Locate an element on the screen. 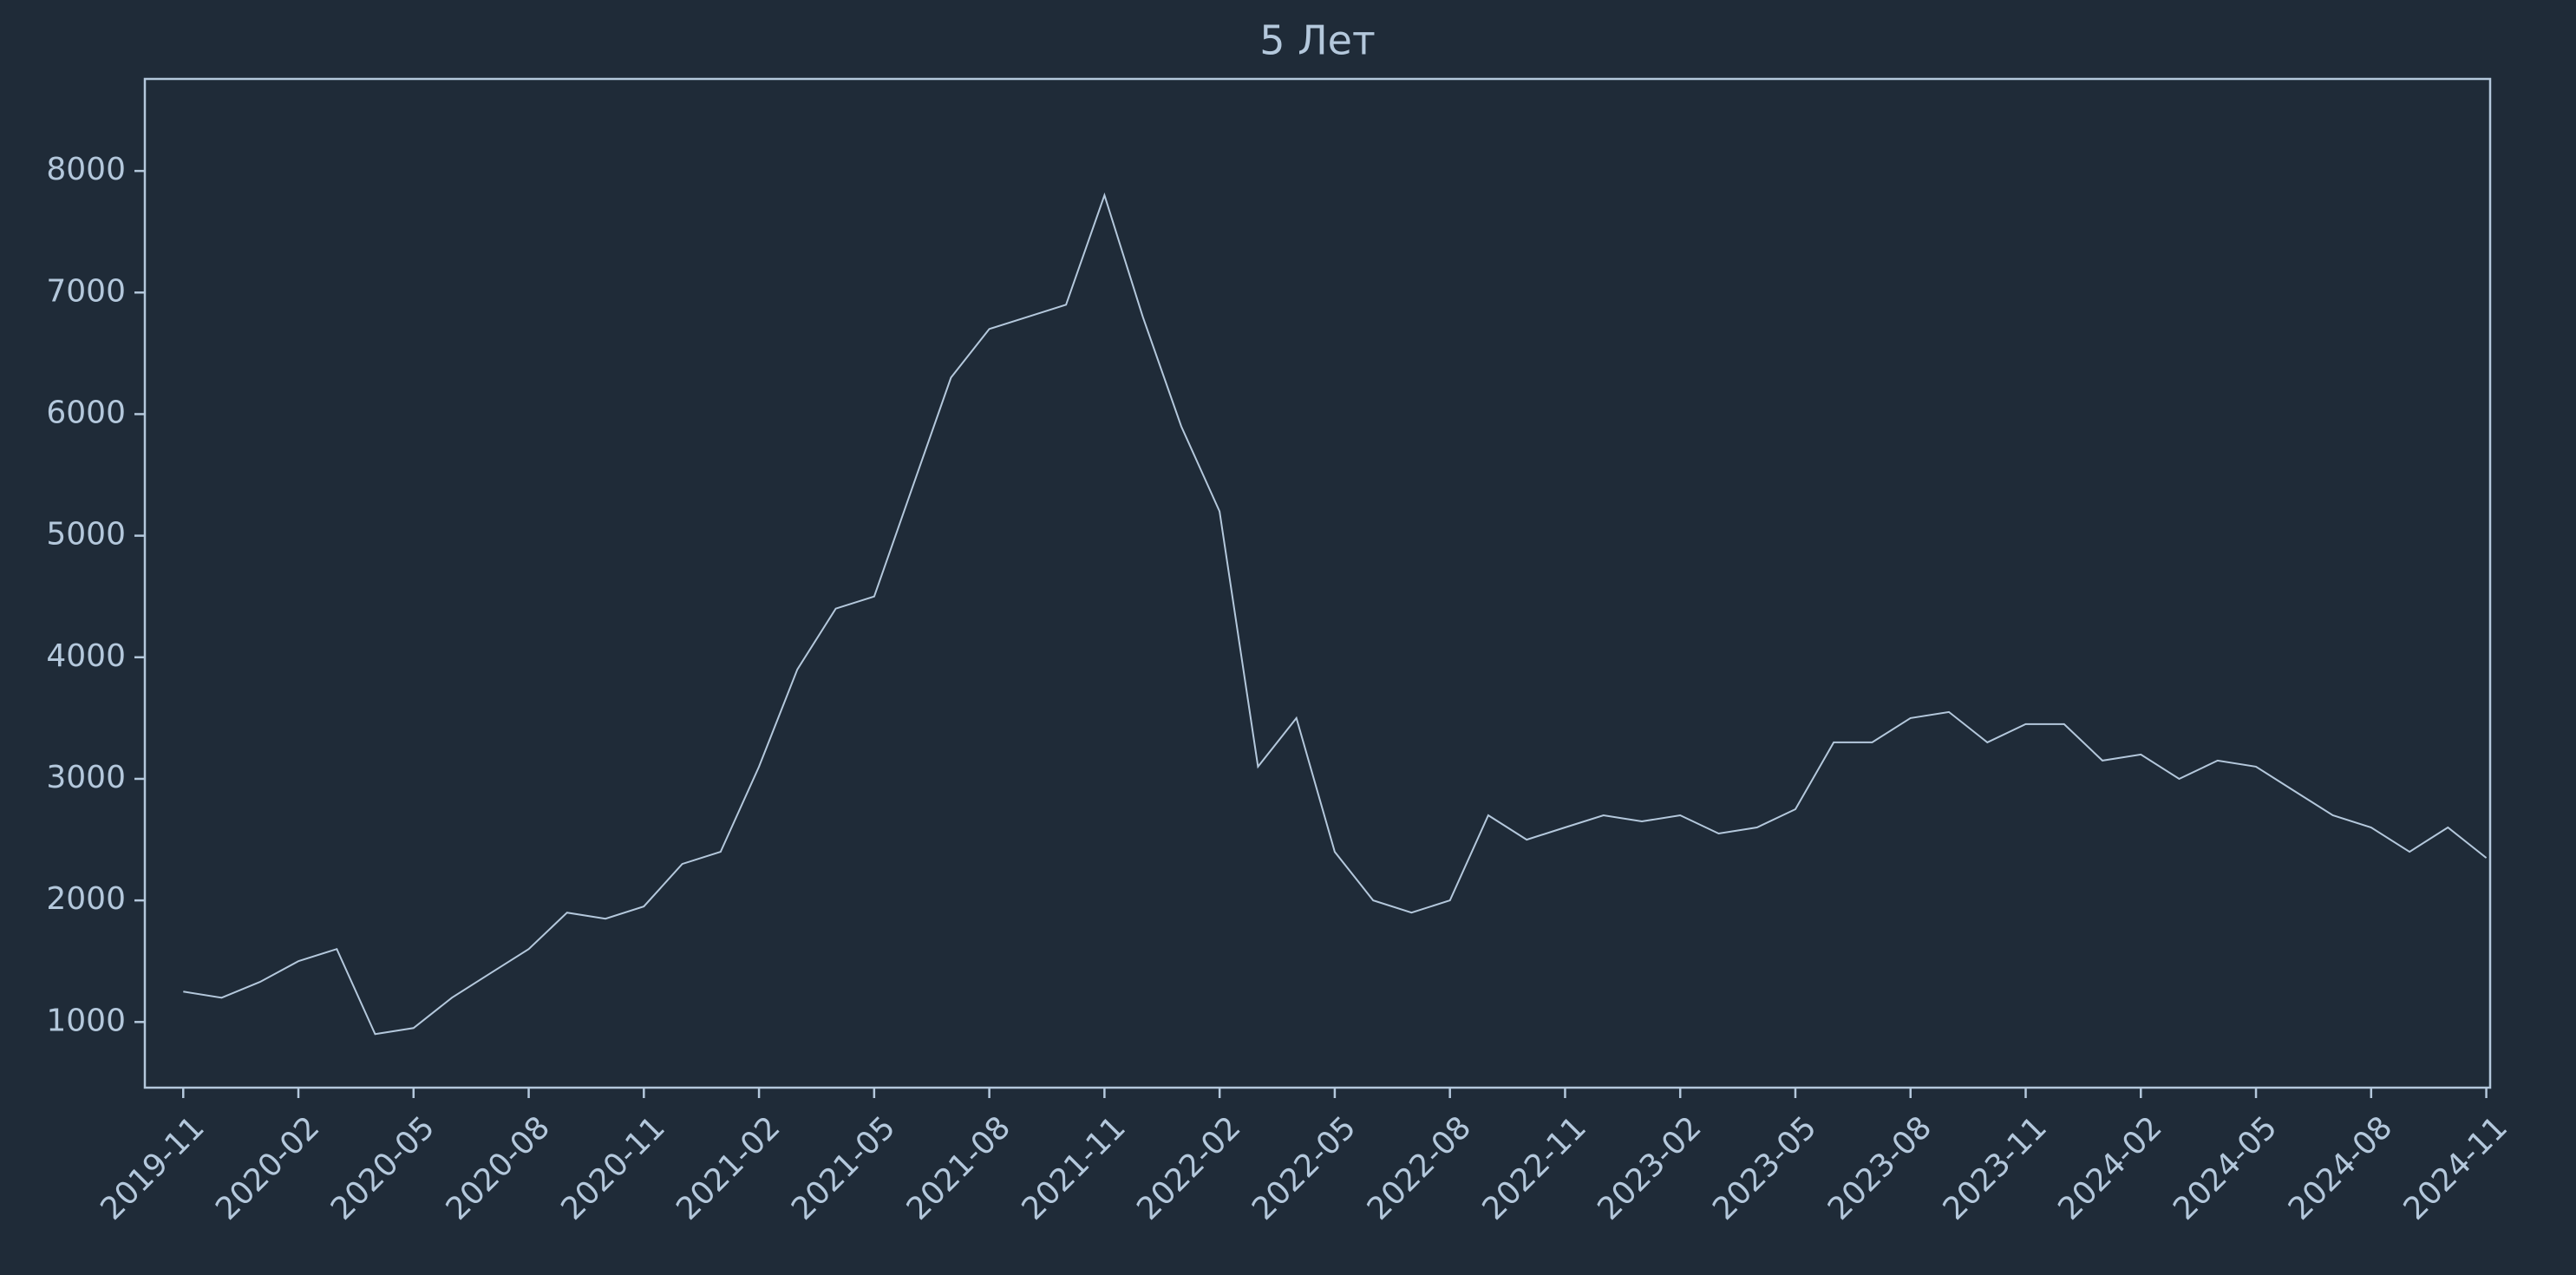 This screenshot has height=1275, width=2576. x-tick-label: 2023-05 is located at coordinates (1764, 1167).